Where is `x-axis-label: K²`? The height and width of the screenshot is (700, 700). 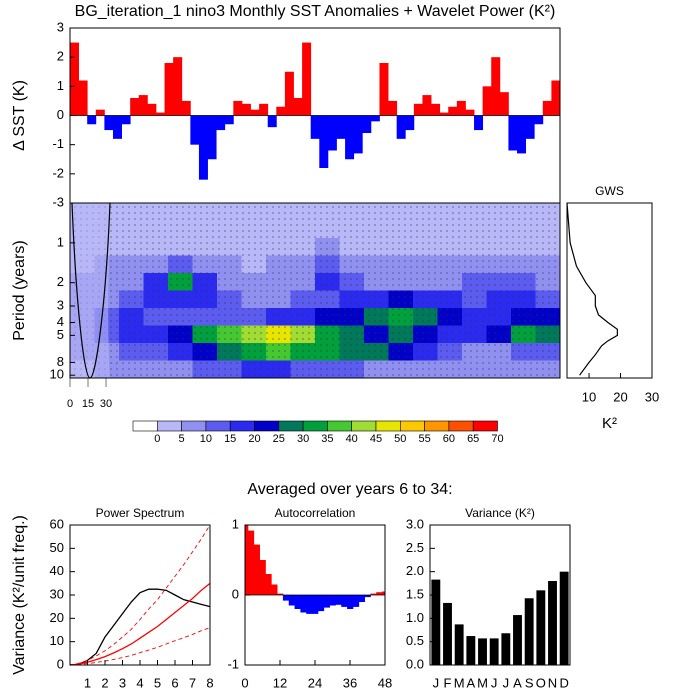 x-axis-label: K² is located at coordinates (609, 423).